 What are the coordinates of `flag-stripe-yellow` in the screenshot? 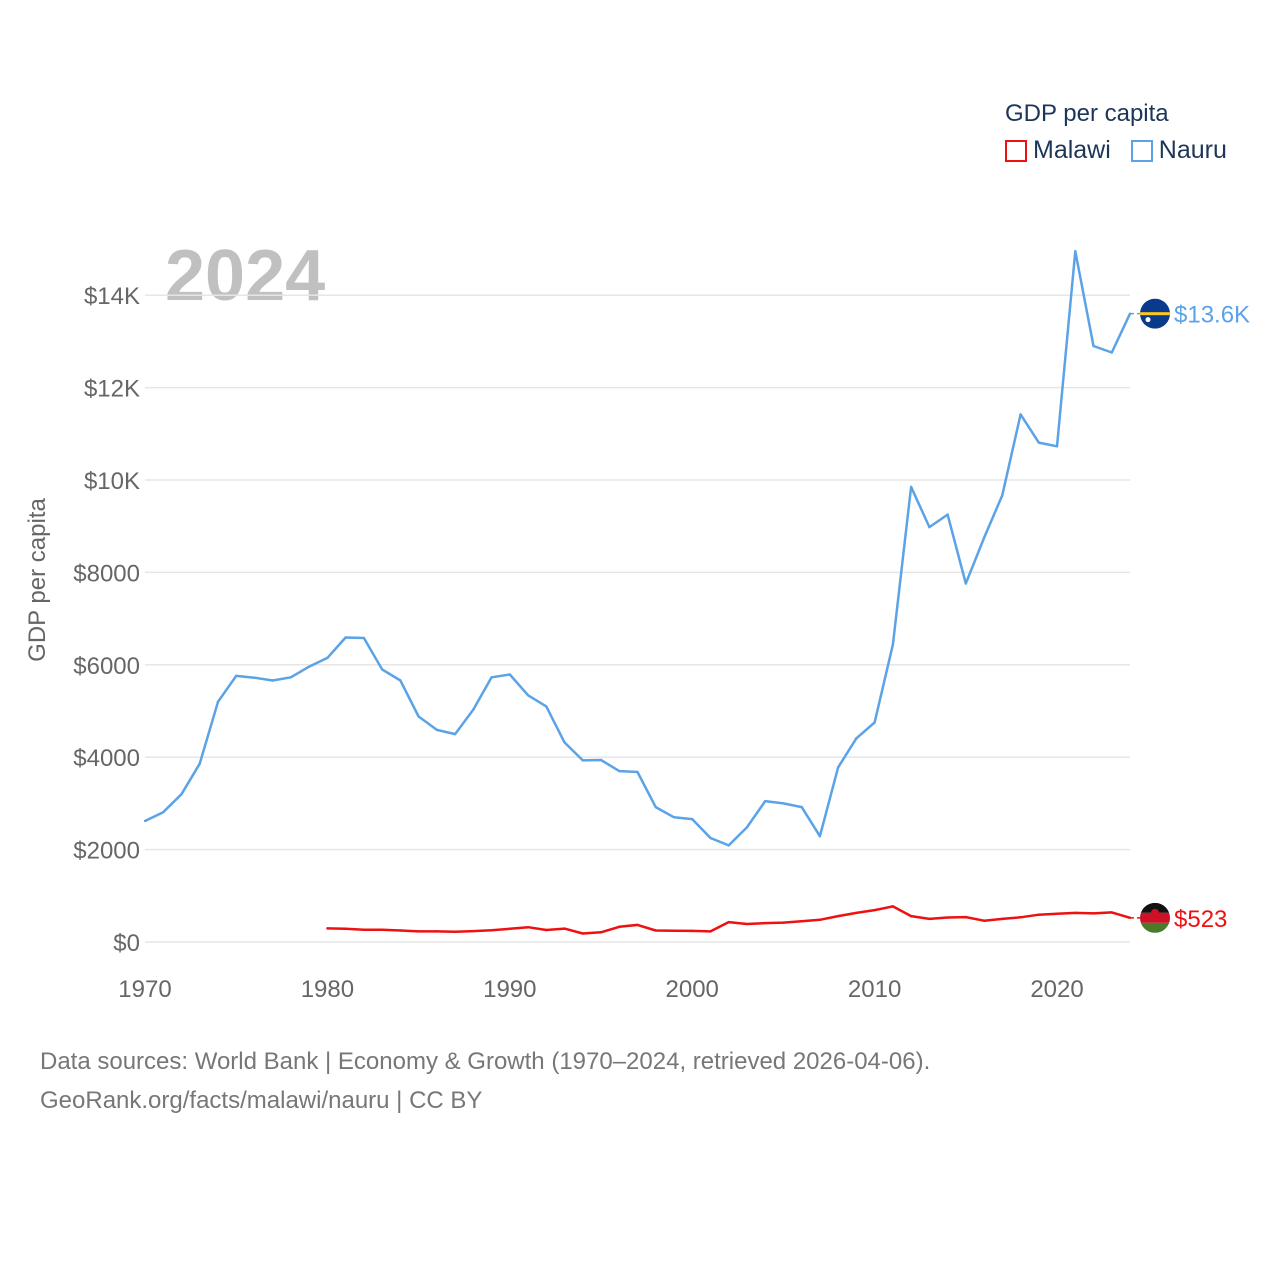 It's located at (1155, 314).